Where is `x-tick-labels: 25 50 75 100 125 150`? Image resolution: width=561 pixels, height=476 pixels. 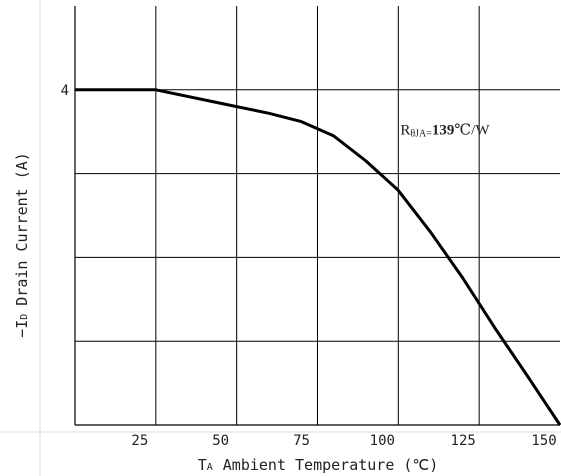 x-tick-labels: 25 50 75 100 125 150 is located at coordinates (343, 441).